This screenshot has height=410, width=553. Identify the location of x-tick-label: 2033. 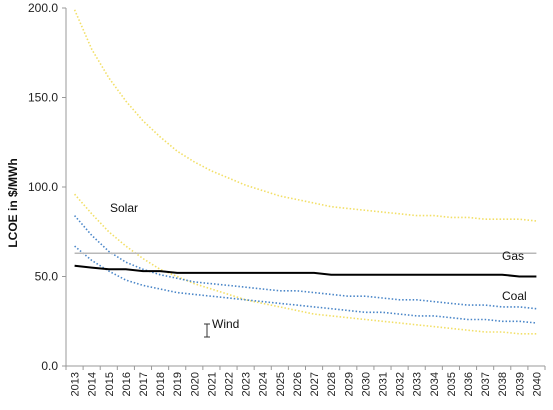
(418, 384).